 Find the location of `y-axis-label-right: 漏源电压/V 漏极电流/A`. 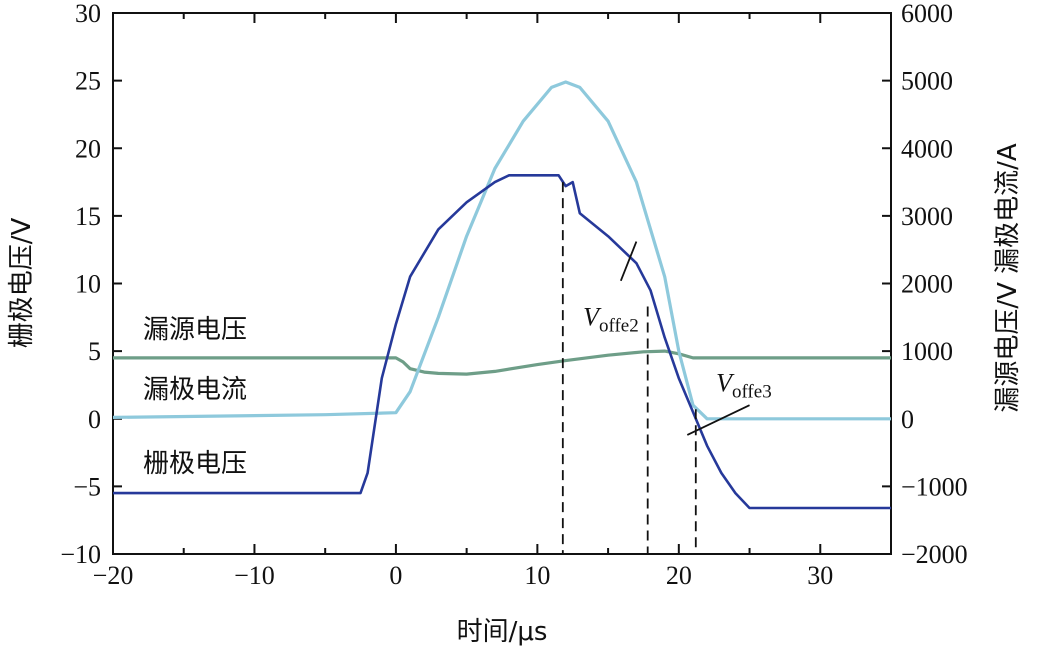

y-axis-label-right: 漏源电压/V 漏极电流/A is located at coordinates (1008, 278).